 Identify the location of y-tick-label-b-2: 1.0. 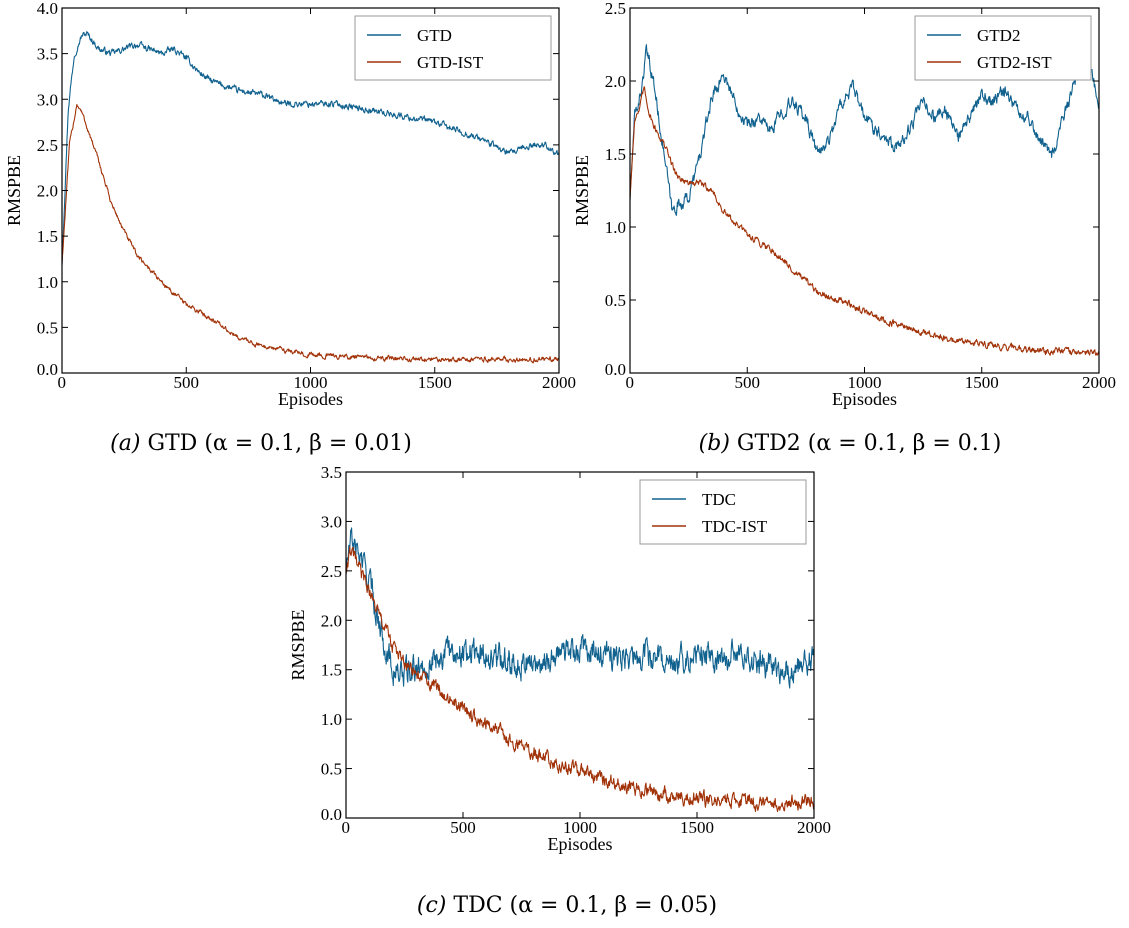
(615, 227).